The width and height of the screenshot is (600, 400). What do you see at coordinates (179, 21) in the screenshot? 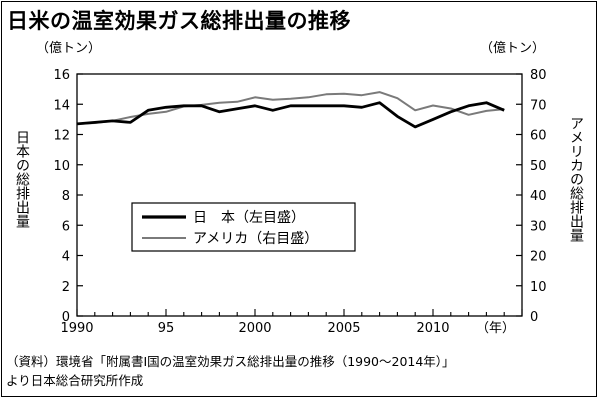
I see `chart-title: 日米の温室効果ガス総排出量の推移` at bounding box center [179, 21].